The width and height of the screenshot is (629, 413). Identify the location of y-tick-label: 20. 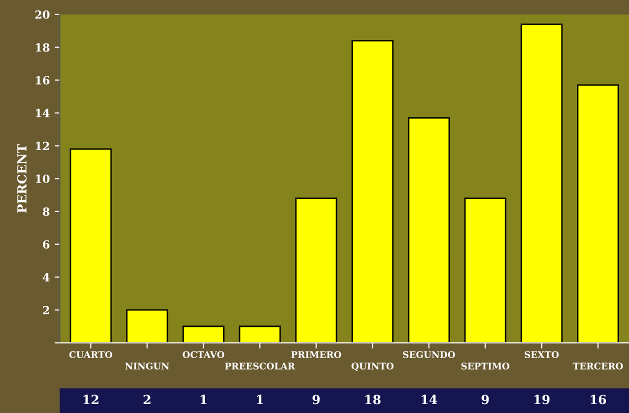
(42, 14).